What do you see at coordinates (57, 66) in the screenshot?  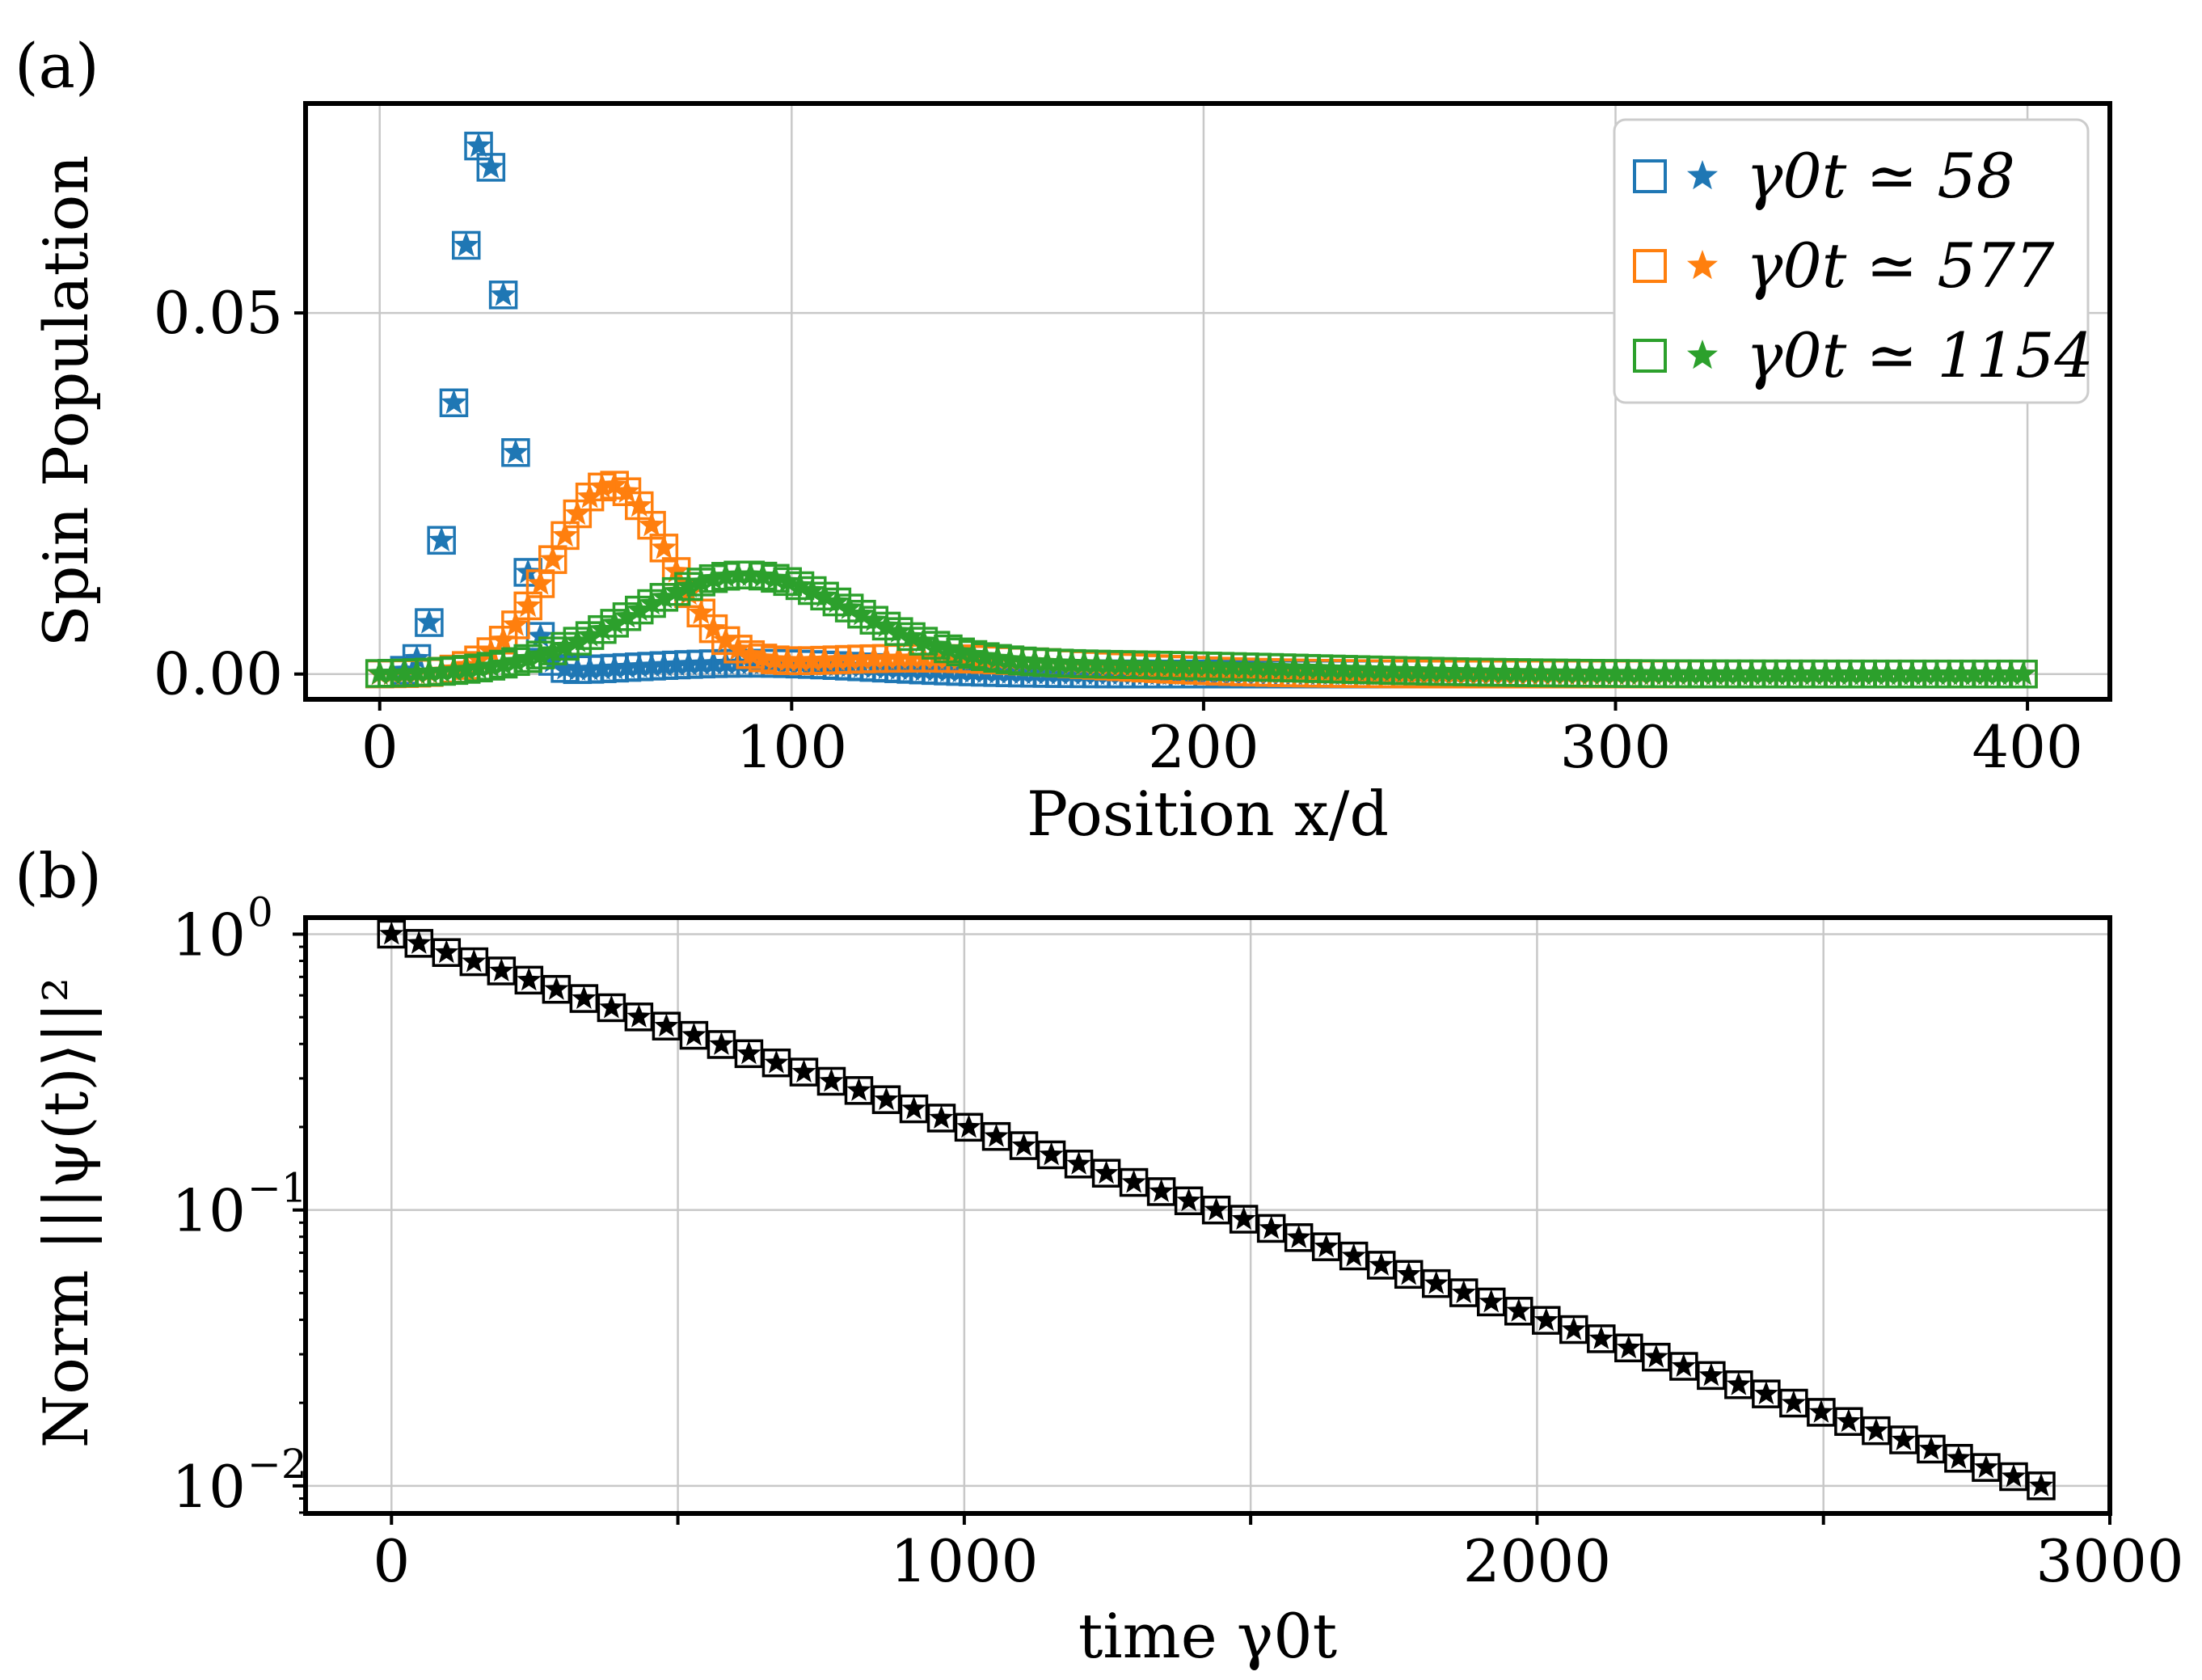 I see `panel-a-label: (a)` at bounding box center [57, 66].